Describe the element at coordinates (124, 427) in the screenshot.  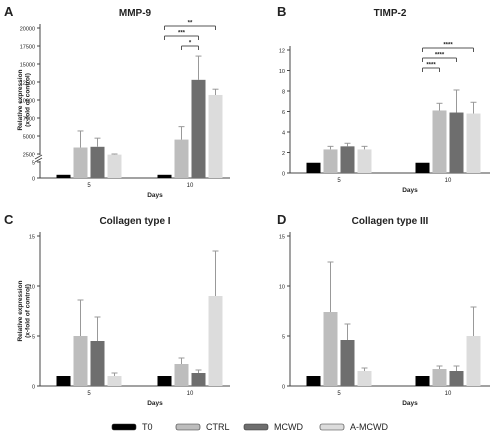
I see `legend-swatch-t0` at that location.